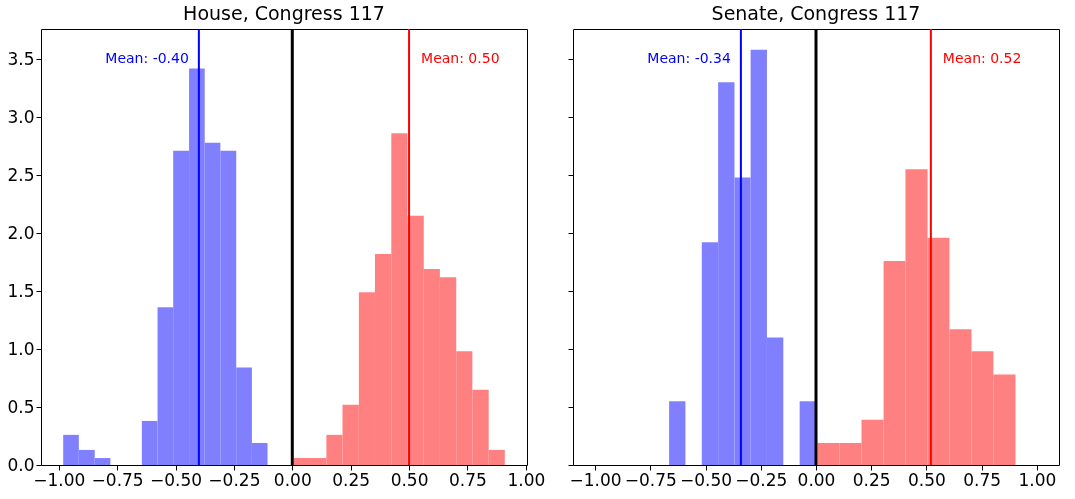 This screenshot has height=499, width=1075. What do you see at coordinates (21, 116) in the screenshot?
I see `y-tick-label: 3.0` at bounding box center [21, 116].